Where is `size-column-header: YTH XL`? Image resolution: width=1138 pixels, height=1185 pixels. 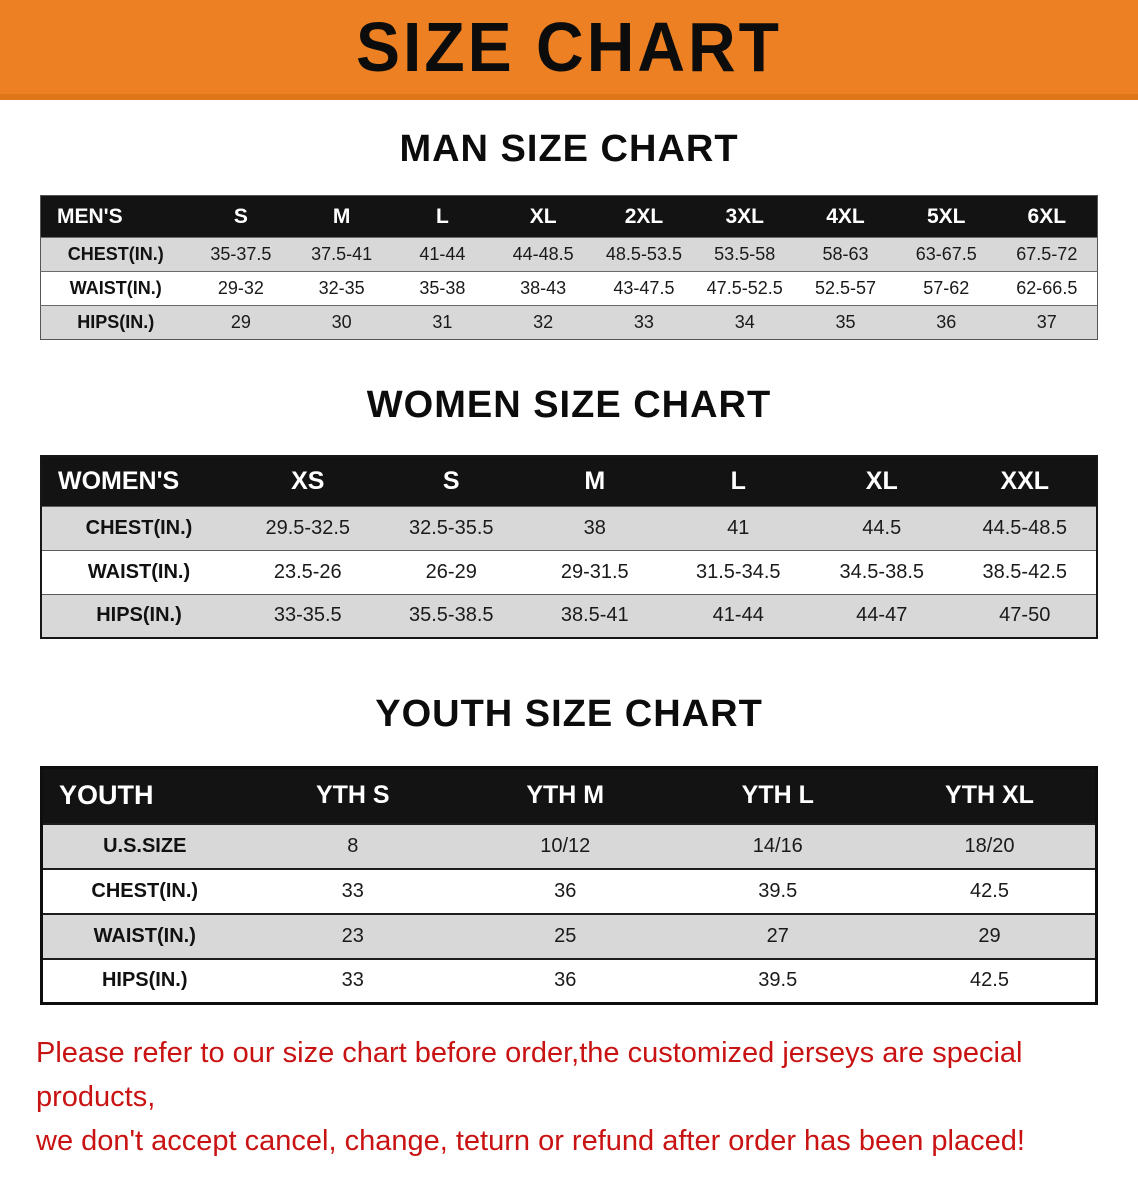
size-column-header: YTH XL is located at coordinates (990, 795).